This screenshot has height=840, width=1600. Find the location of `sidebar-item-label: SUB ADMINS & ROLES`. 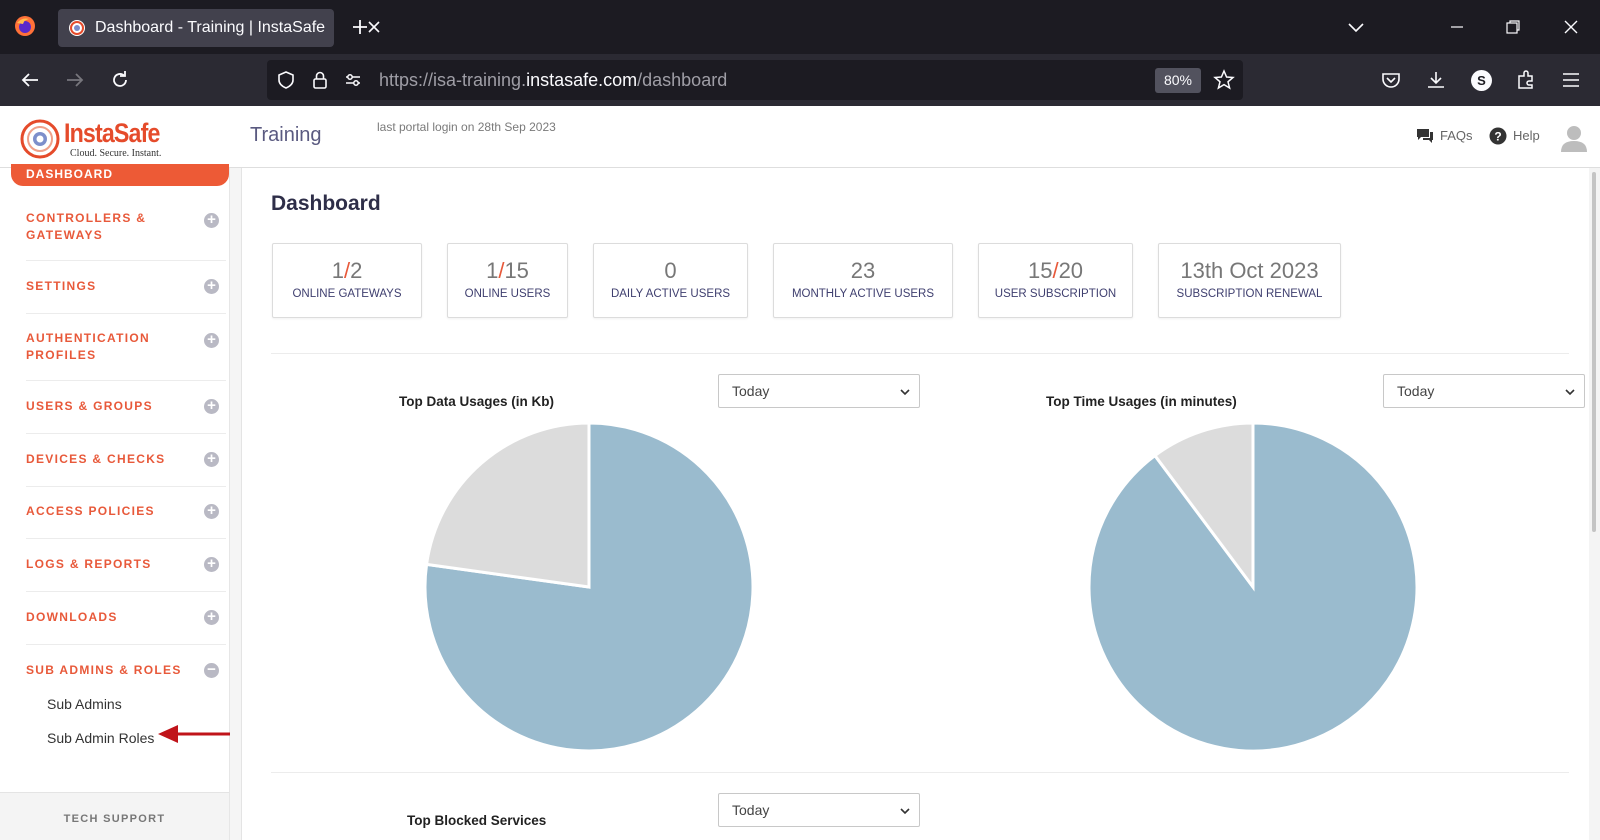

sidebar-item-label: SUB ADMINS & ROLES is located at coordinates (104, 670).